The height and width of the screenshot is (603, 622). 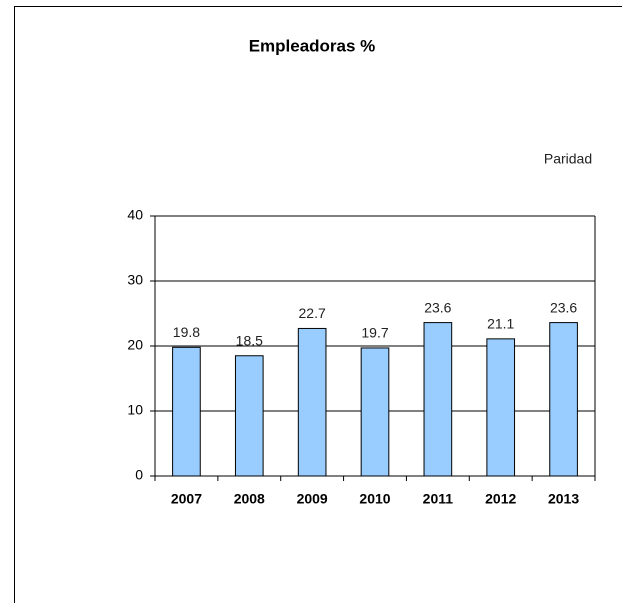 I want to click on x-tick-label: 2008, so click(x=249, y=499).